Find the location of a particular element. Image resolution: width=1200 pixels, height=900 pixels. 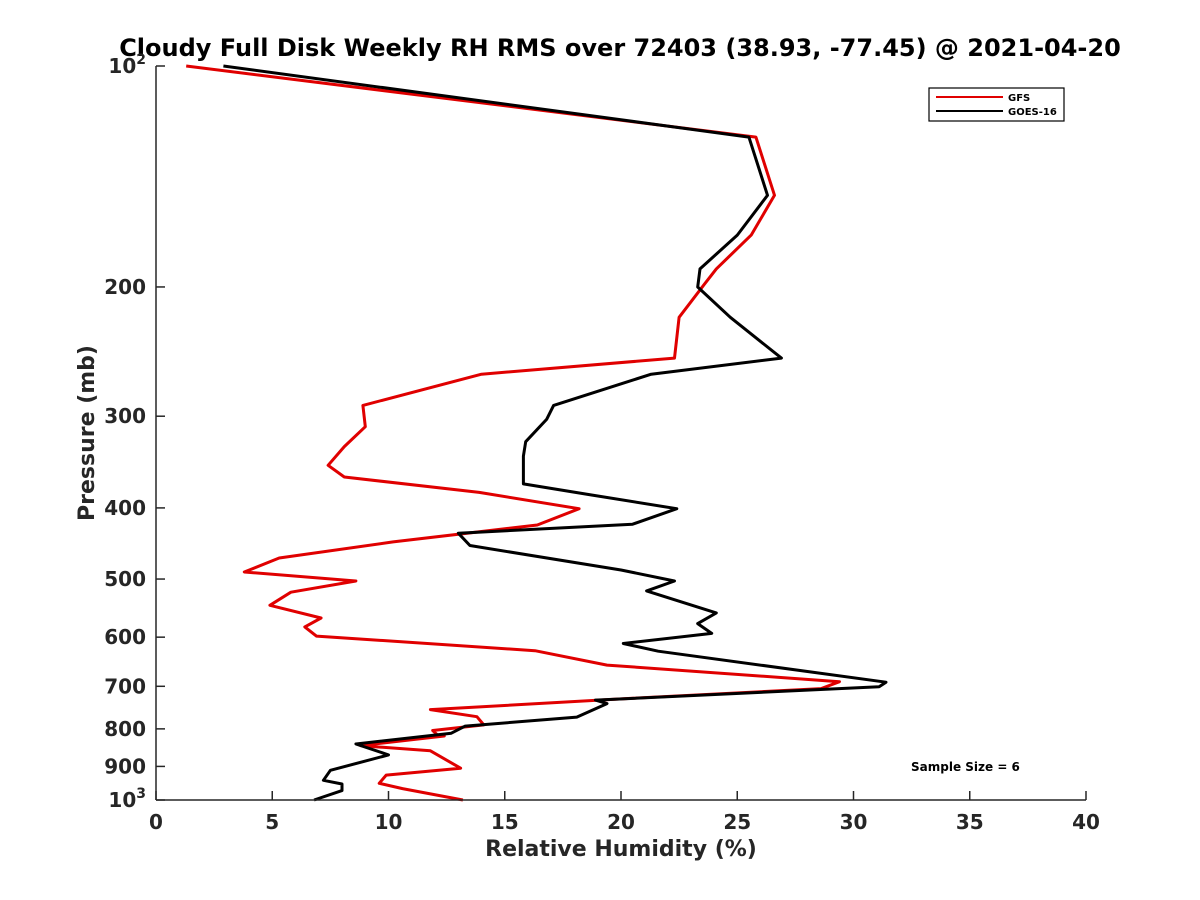

legend-label-goes16: GOES-16 is located at coordinates (1032, 112).